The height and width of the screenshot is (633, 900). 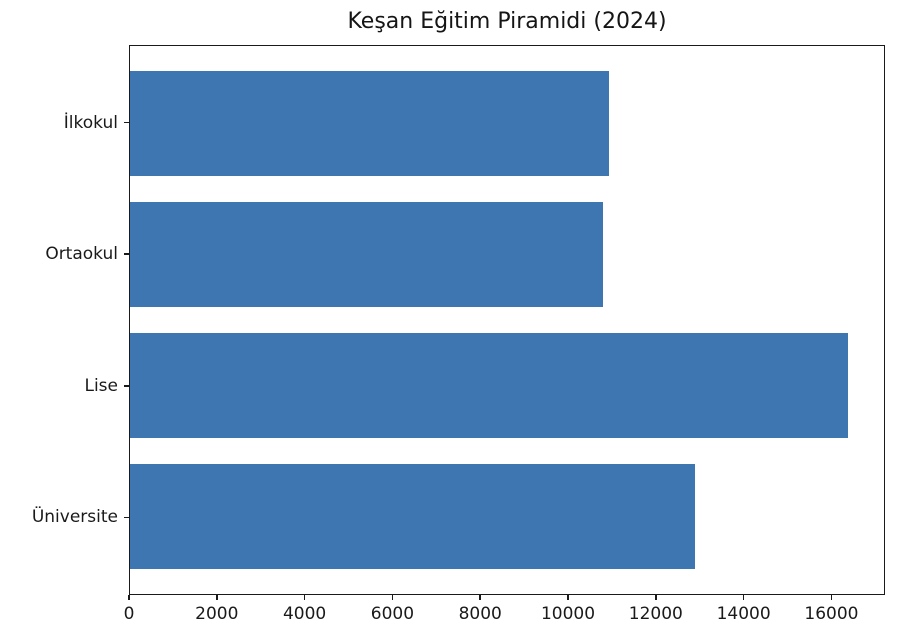 What do you see at coordinates (392, 614) in the screenshot?
I see `x-tick-label-6000: 6000` at bounding box center [392, 614].